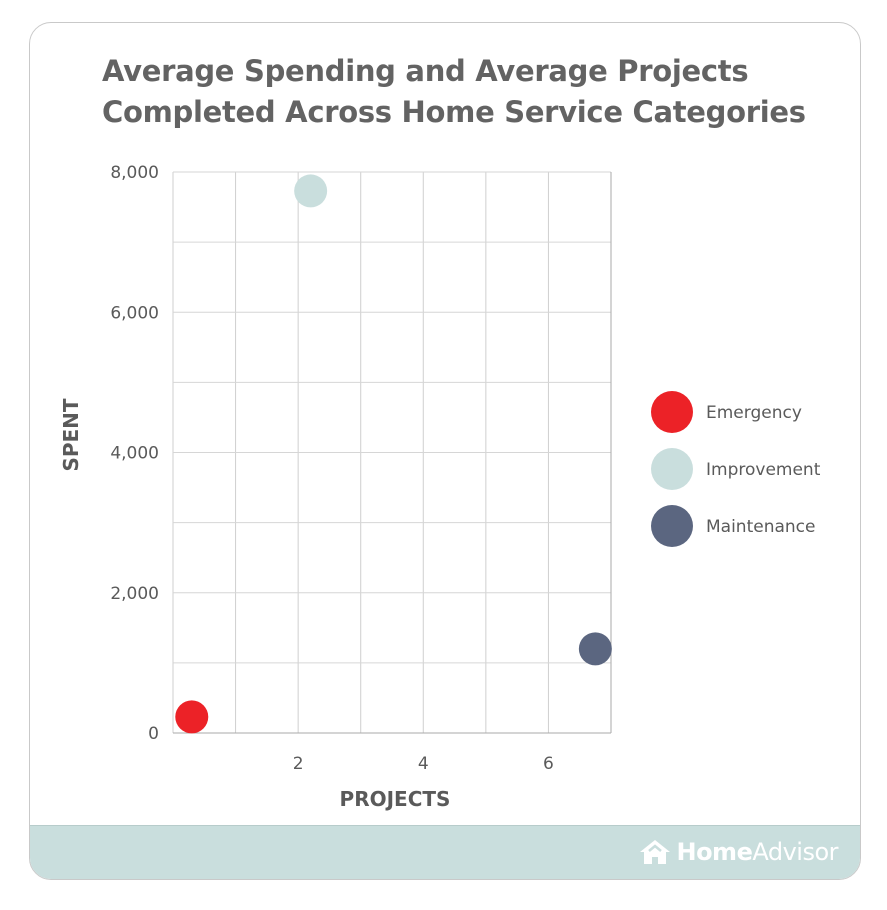 This screenshot has width=887, height=910. What do you see at coordinates (714, 852) in the screenshot?
I see `brand-home-text: Home` at bounding box center [714, 852].